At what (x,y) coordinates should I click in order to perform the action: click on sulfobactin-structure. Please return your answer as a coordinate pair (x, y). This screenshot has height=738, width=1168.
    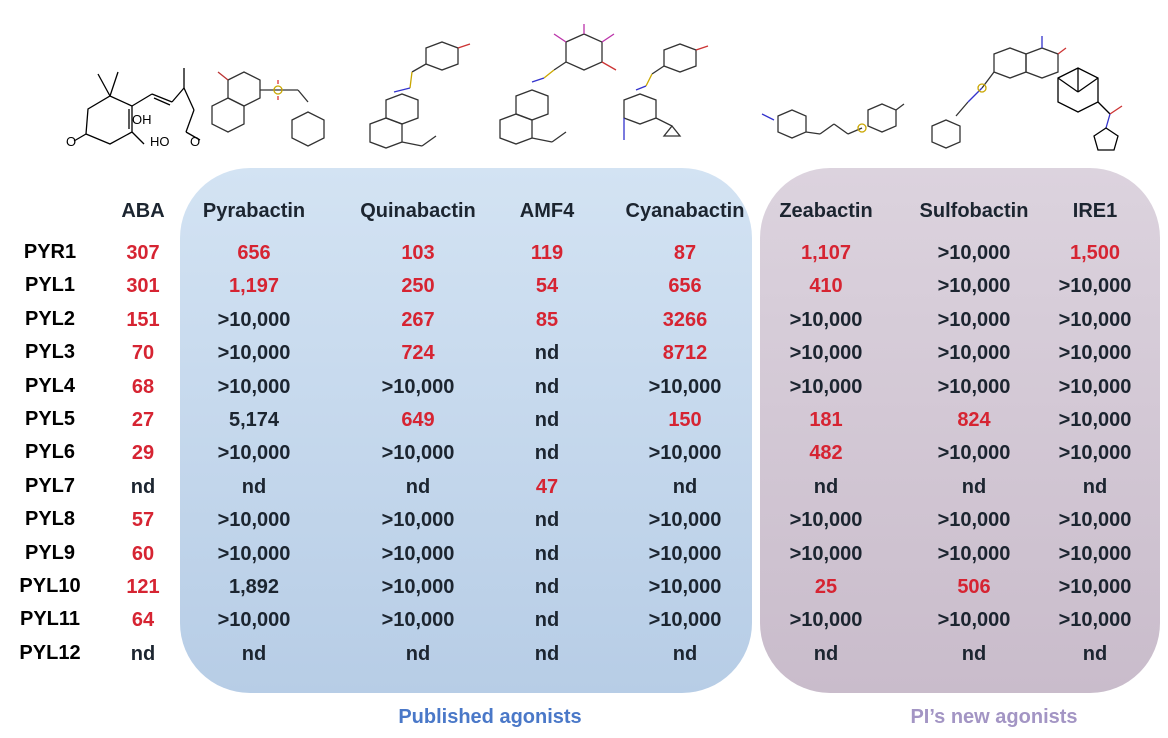
    Looking at the image, I should click on (999, 92).